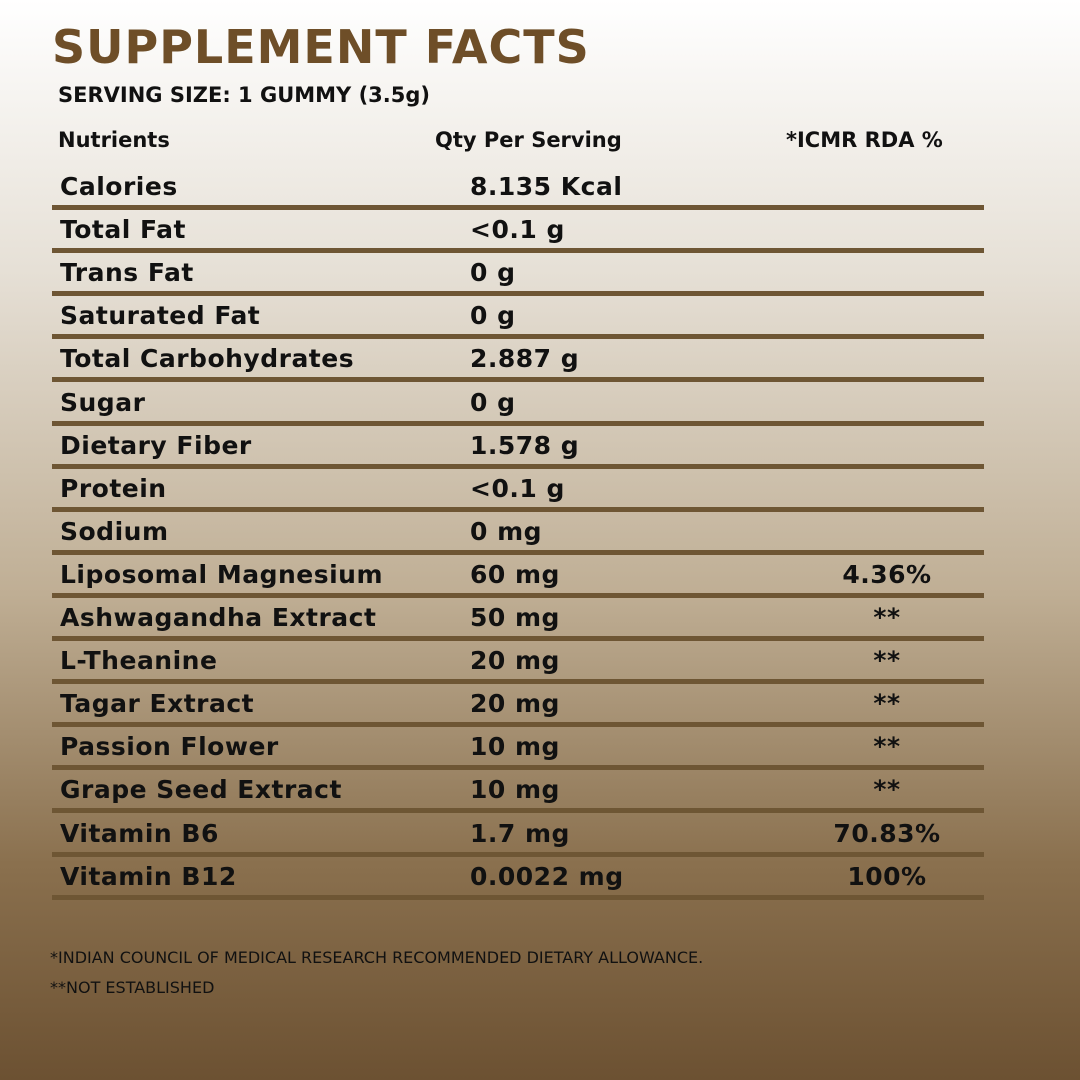 The image size is (1080, 1080). I want to click on table-cell: 8.135 Kcal, so click(546, 186).